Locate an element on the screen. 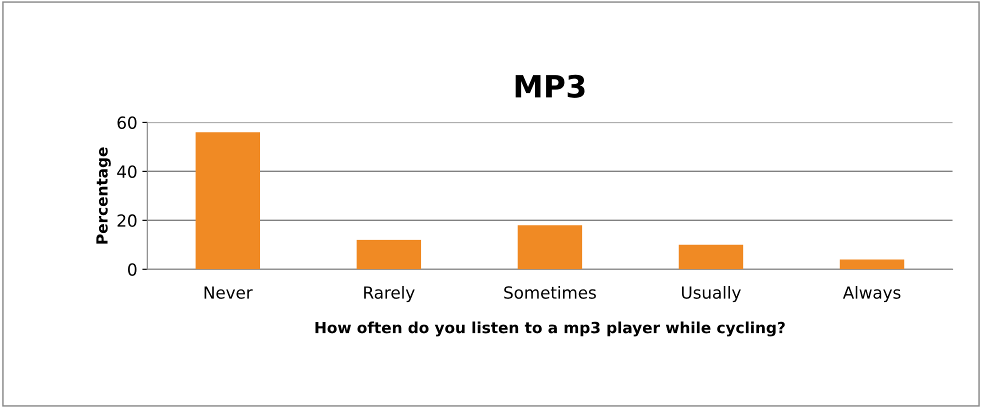 This screenshot has width=982, height=408. x-tick-label: Usually is located at coordinates (711, 294).